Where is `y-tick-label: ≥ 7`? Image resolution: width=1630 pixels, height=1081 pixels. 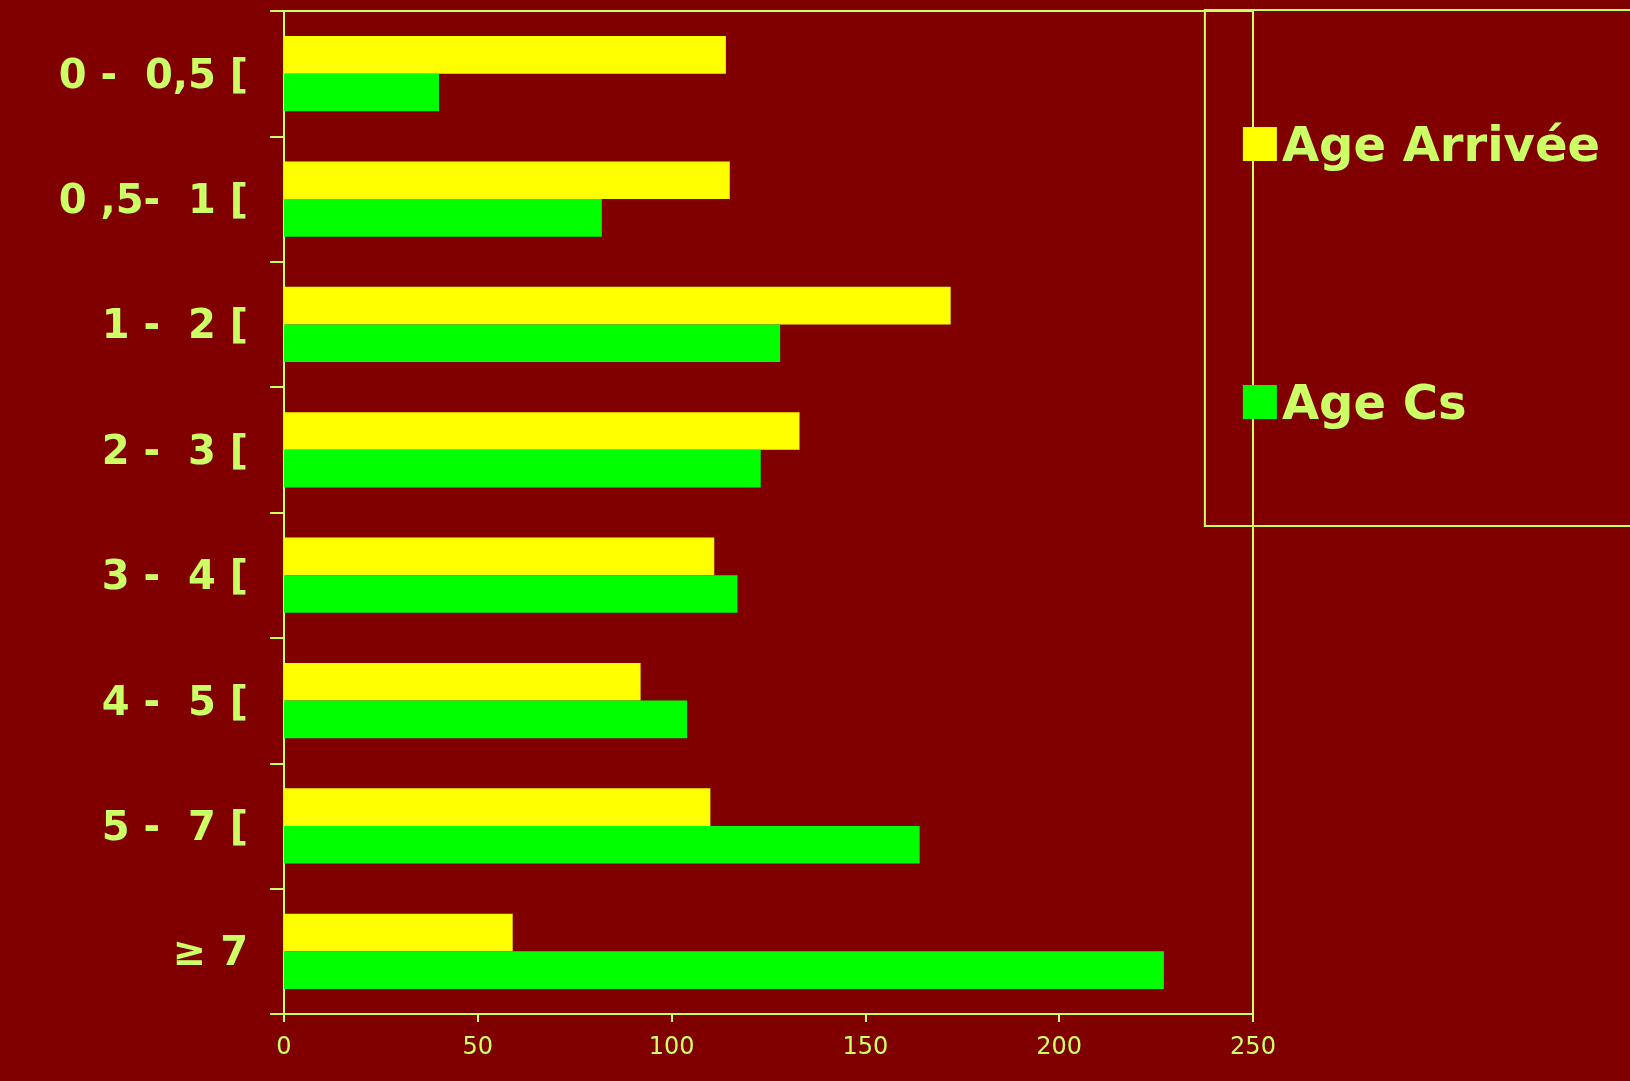 y-tick-label: ≥ 7 is located at coordinates (210, 951).